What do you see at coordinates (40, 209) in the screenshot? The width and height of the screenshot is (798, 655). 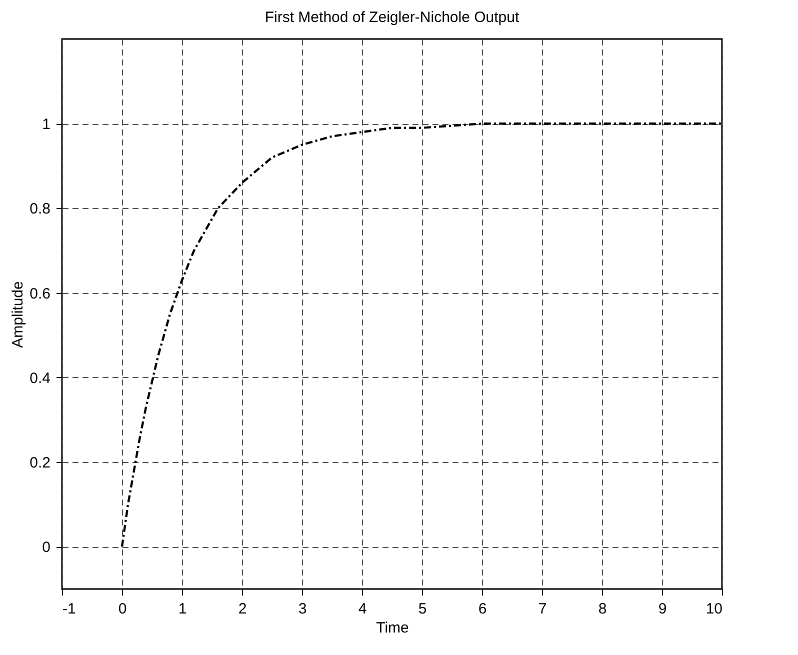 I see `y-tick-label: 0.8` at bounding box center [40, 209].